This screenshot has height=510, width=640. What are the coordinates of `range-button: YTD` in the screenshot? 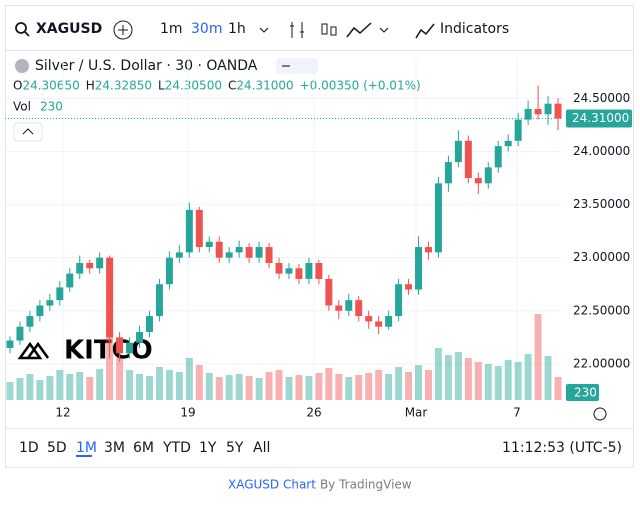 It's located at (176, 448).